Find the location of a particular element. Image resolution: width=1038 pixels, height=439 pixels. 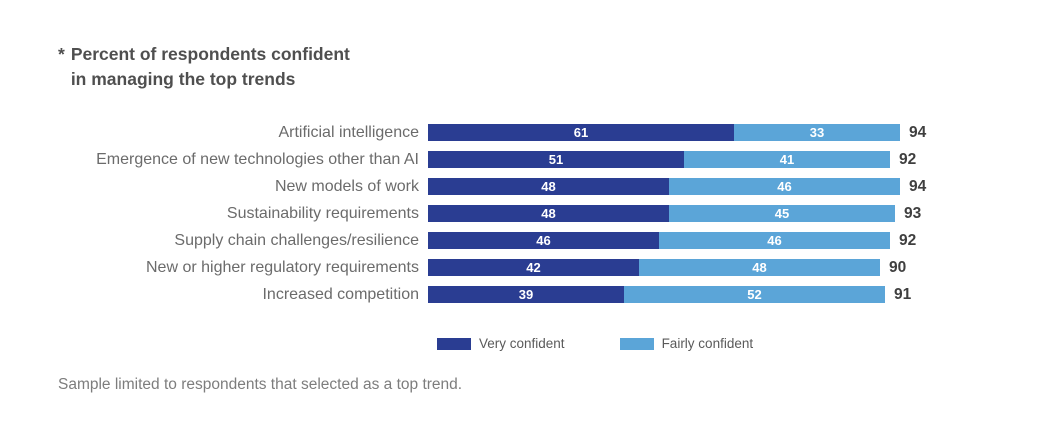

bar-row: Increased competition 39 52 91 is located at coordinates (519, 294).